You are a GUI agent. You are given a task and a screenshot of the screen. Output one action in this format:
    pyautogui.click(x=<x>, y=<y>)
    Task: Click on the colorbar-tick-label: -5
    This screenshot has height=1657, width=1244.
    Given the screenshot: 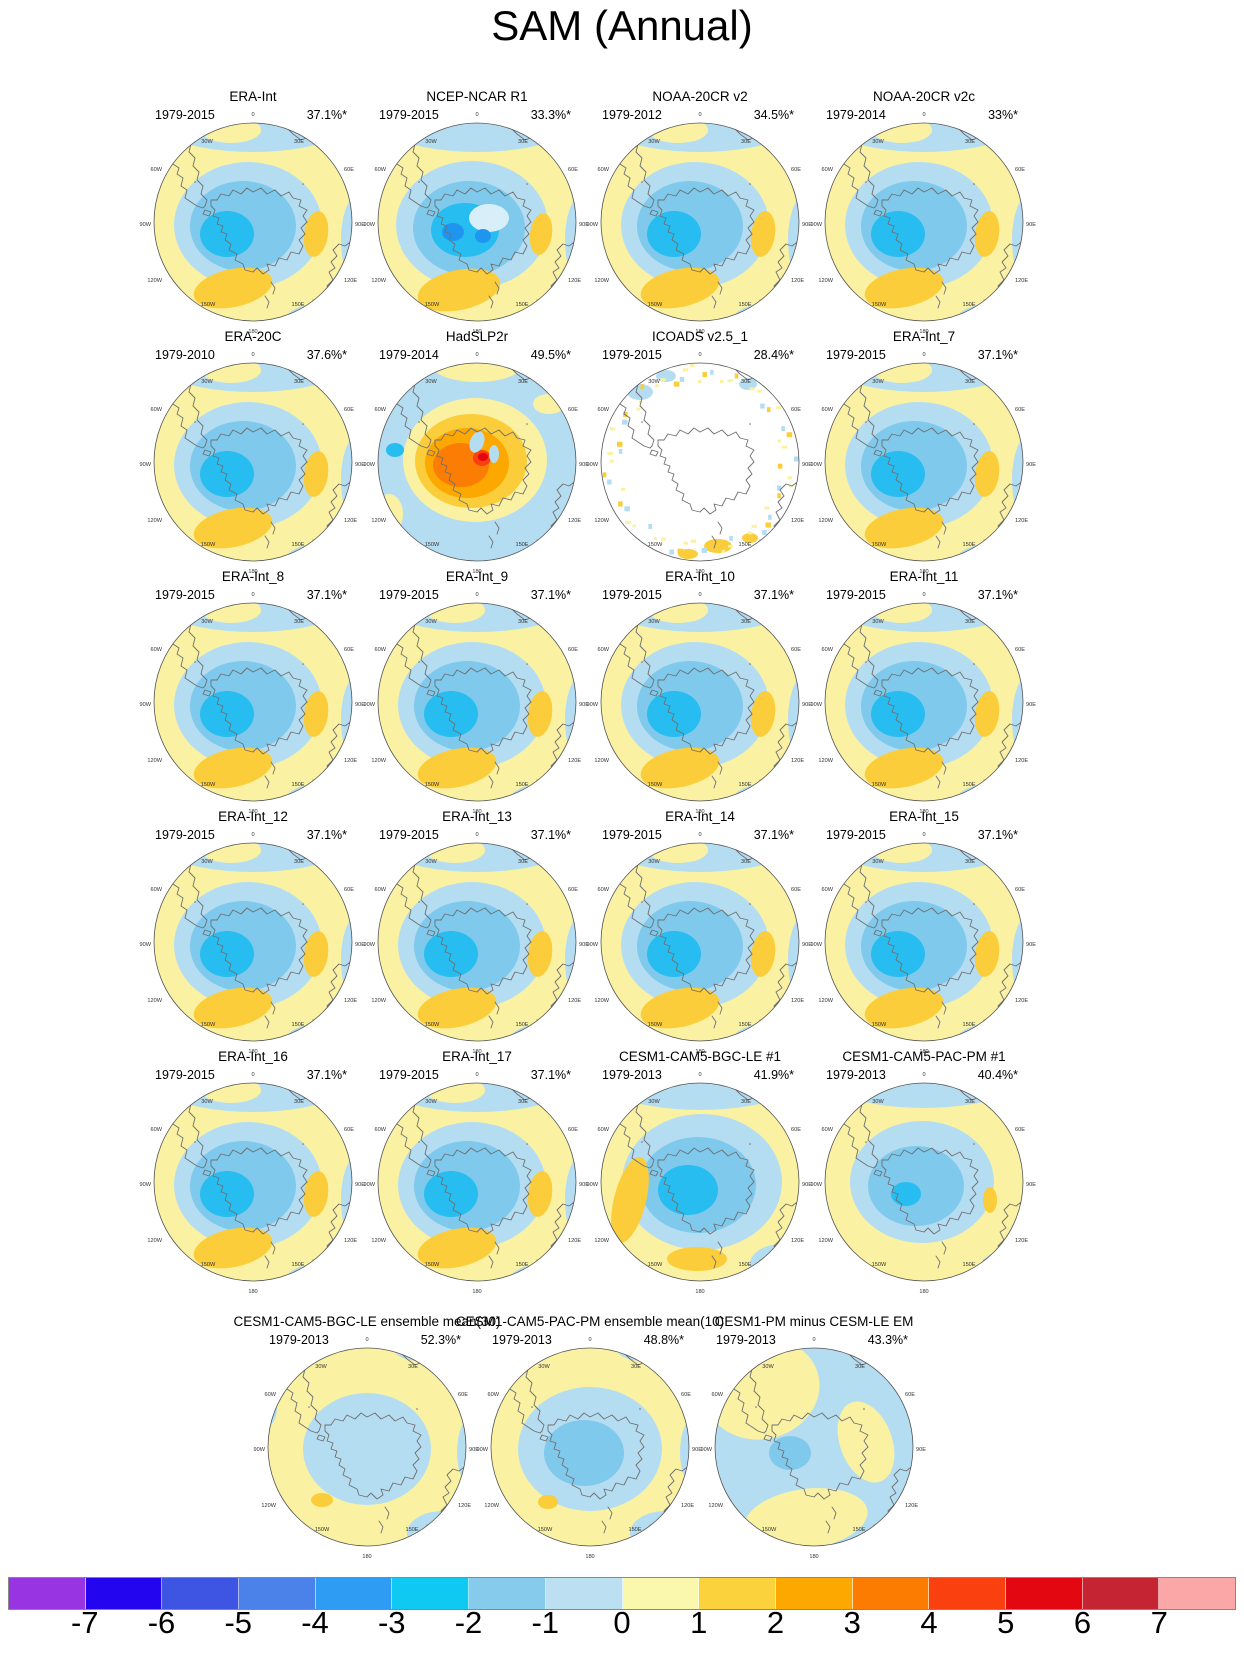 What is the action you would take?
    pyautogui.click(x=238, y=1622)
    